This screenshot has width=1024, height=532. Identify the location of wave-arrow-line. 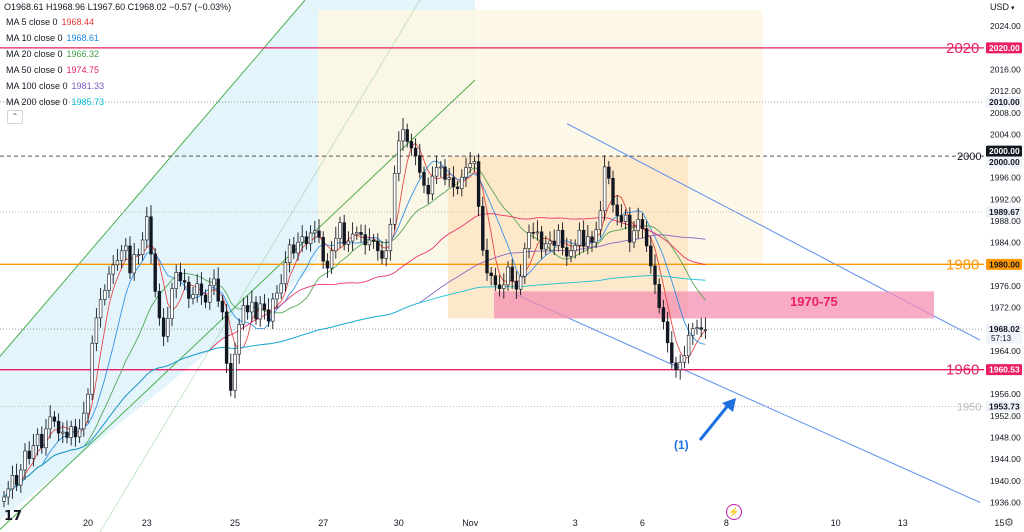
(715, 421).